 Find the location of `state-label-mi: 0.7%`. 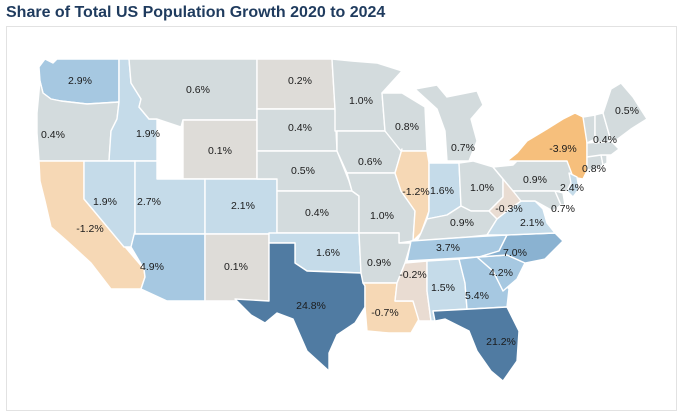

state-label-mi: 0.7% is located at coordinates (463, 148).